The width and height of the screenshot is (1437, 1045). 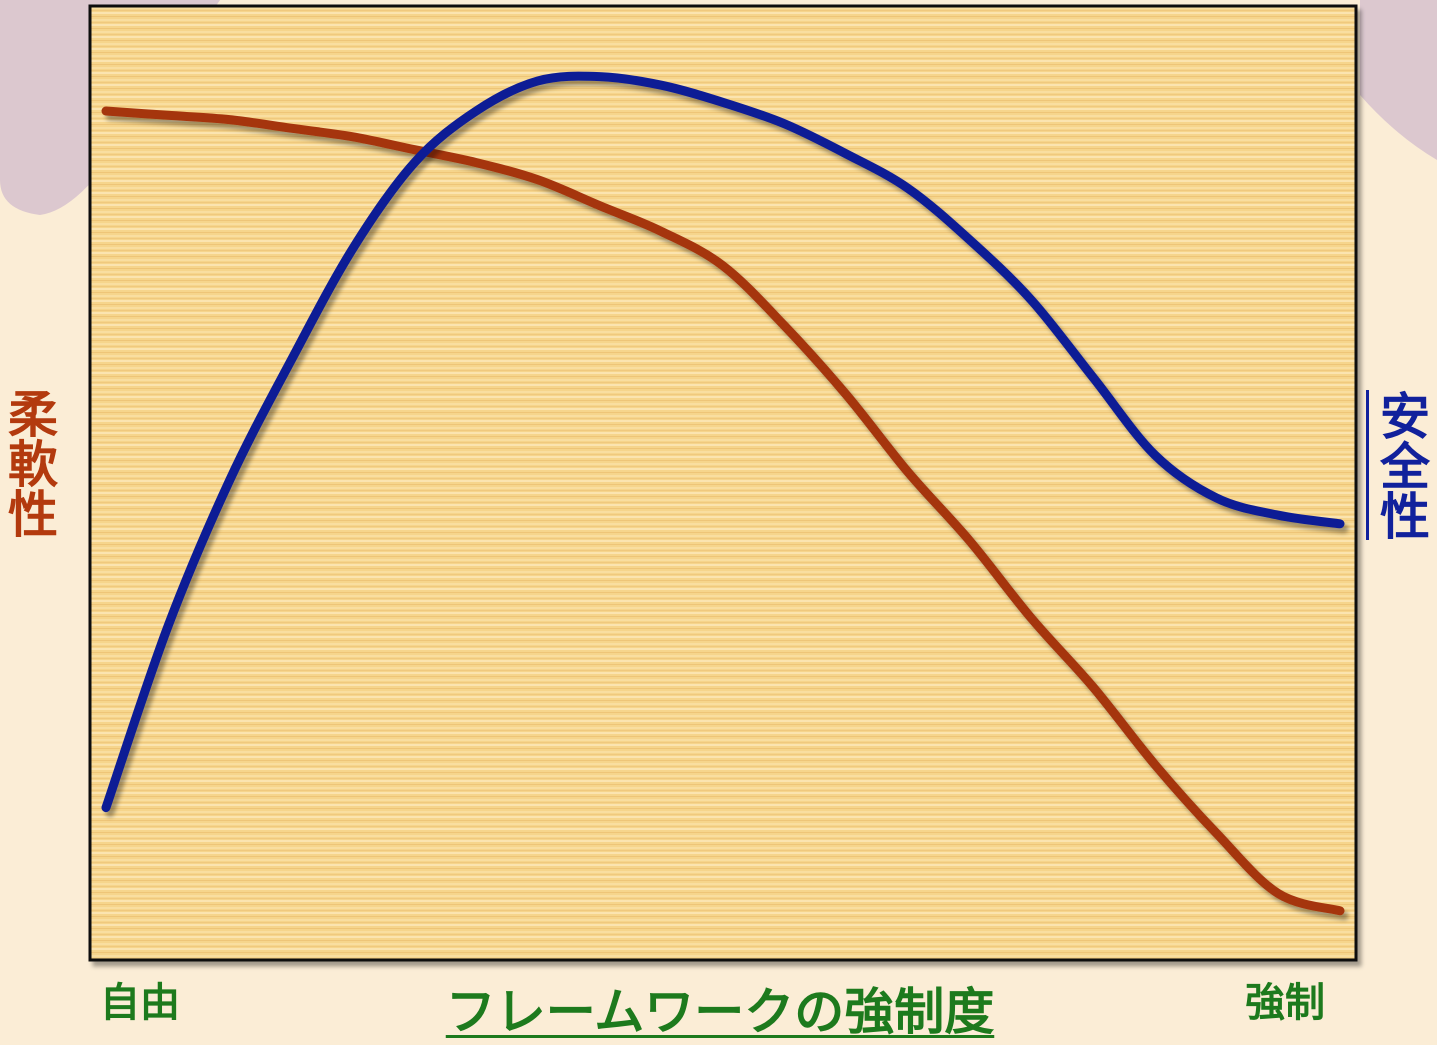 What do you see at coordinates (140, 1003) in the screenshot?
I see `x-tick-label-start: 自由` at bounding box center [140, 1003].